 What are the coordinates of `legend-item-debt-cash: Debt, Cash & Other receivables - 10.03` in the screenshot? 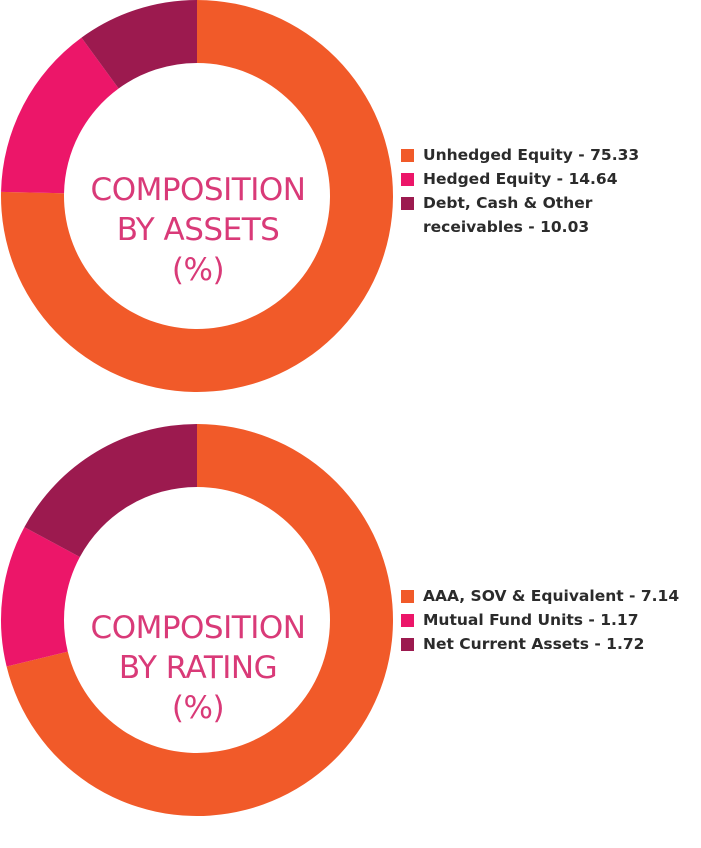 It's located at (549, 215).